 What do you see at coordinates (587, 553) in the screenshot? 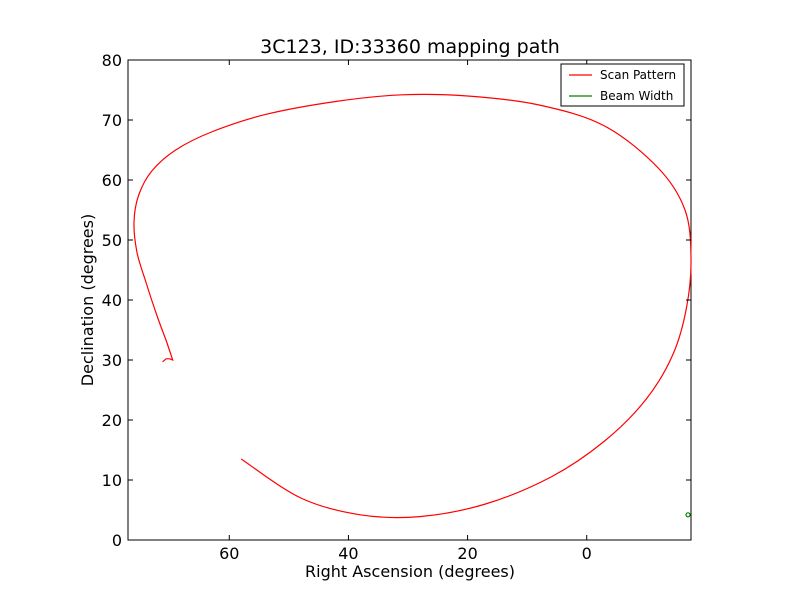
I see `x-tick-label: 0` at bounding box center [587, 553].